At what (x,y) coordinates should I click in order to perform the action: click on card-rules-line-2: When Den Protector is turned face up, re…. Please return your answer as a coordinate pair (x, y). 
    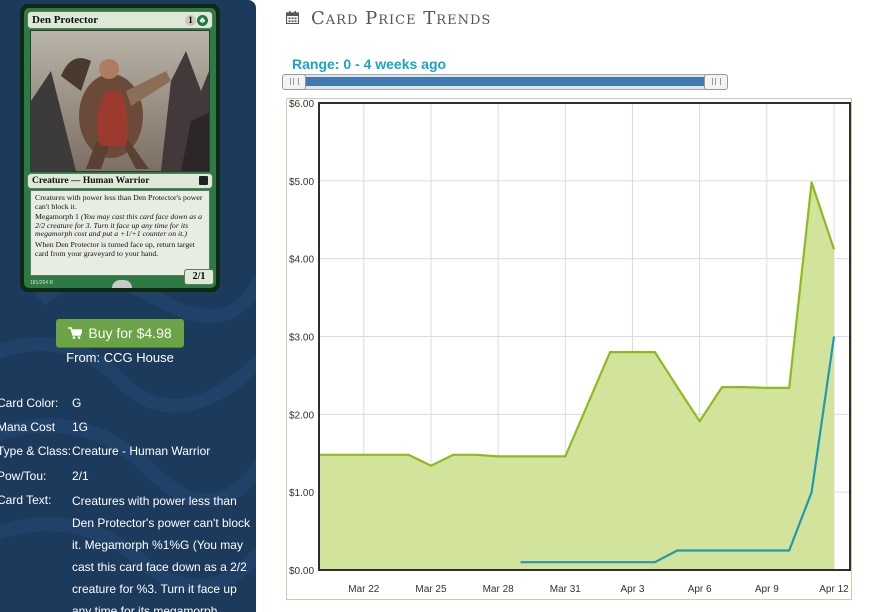
    Looking at the image, I should click on (115, 248).